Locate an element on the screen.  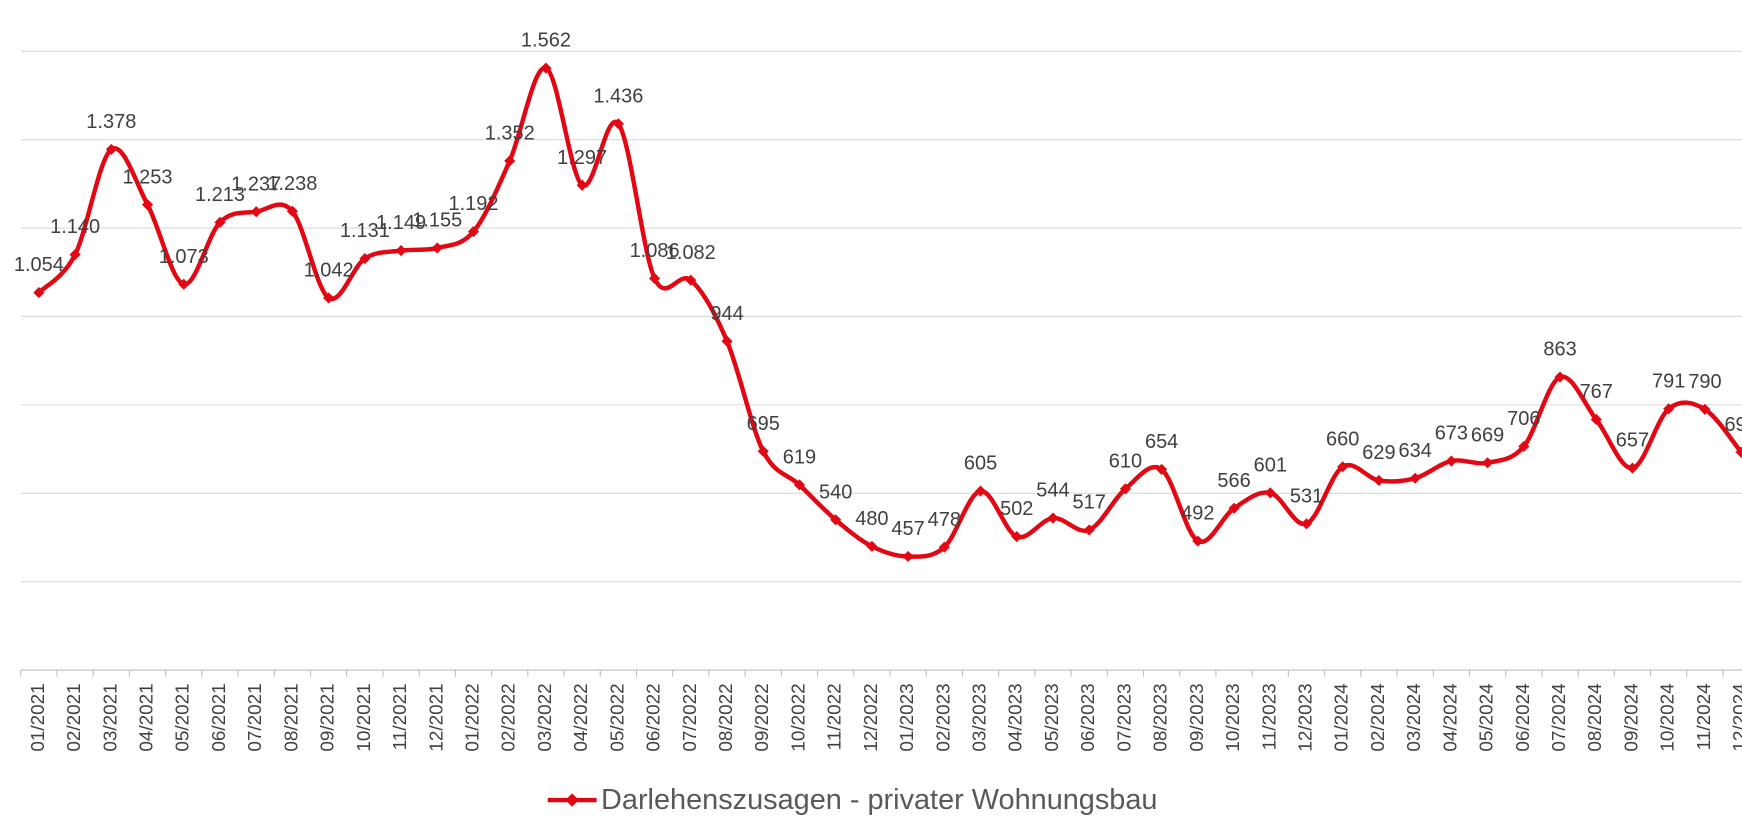
data-label: 654 is located at coordinates (1161, 442).